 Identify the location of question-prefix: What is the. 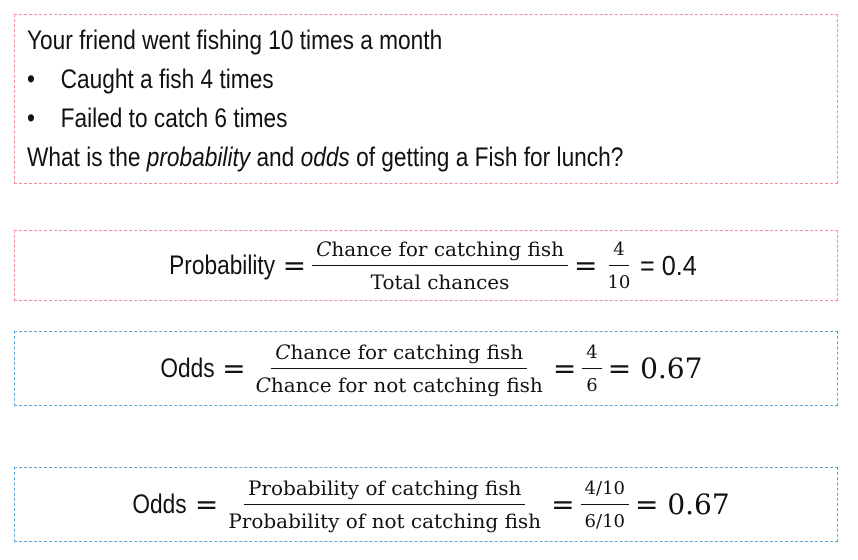
(87, 157).